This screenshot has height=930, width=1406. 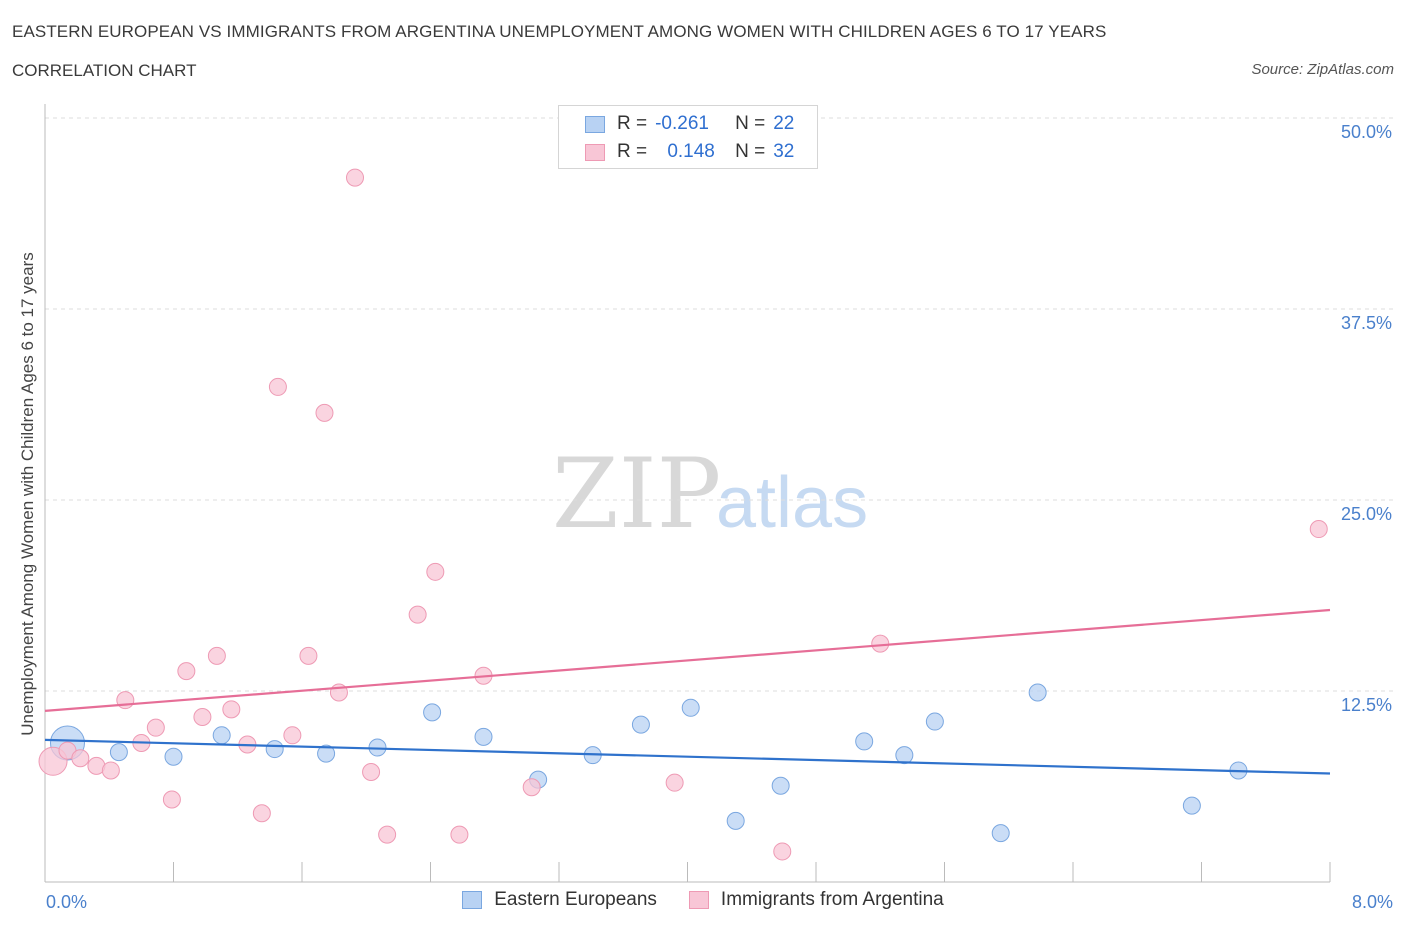 What do you see at coordinates (784, 123) in the screenshot?
I see `n-value: 22` at bounding box center [784, 123].